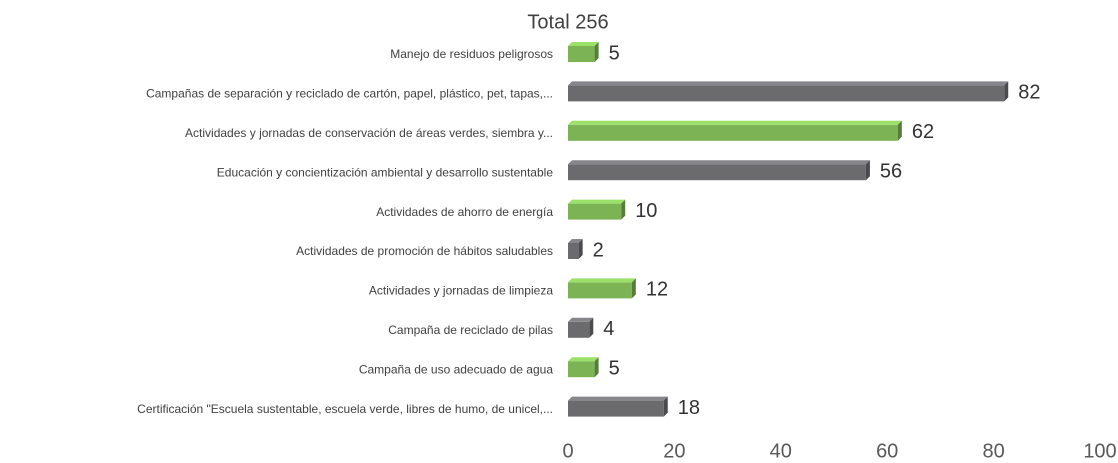 Image resolution: width=1118 pixels, height=463 pixels. Describe the element at coordinates (471, 54) in the screenshot. I see `y-tick-label: Manejo de residuos peligrosos` at that location.